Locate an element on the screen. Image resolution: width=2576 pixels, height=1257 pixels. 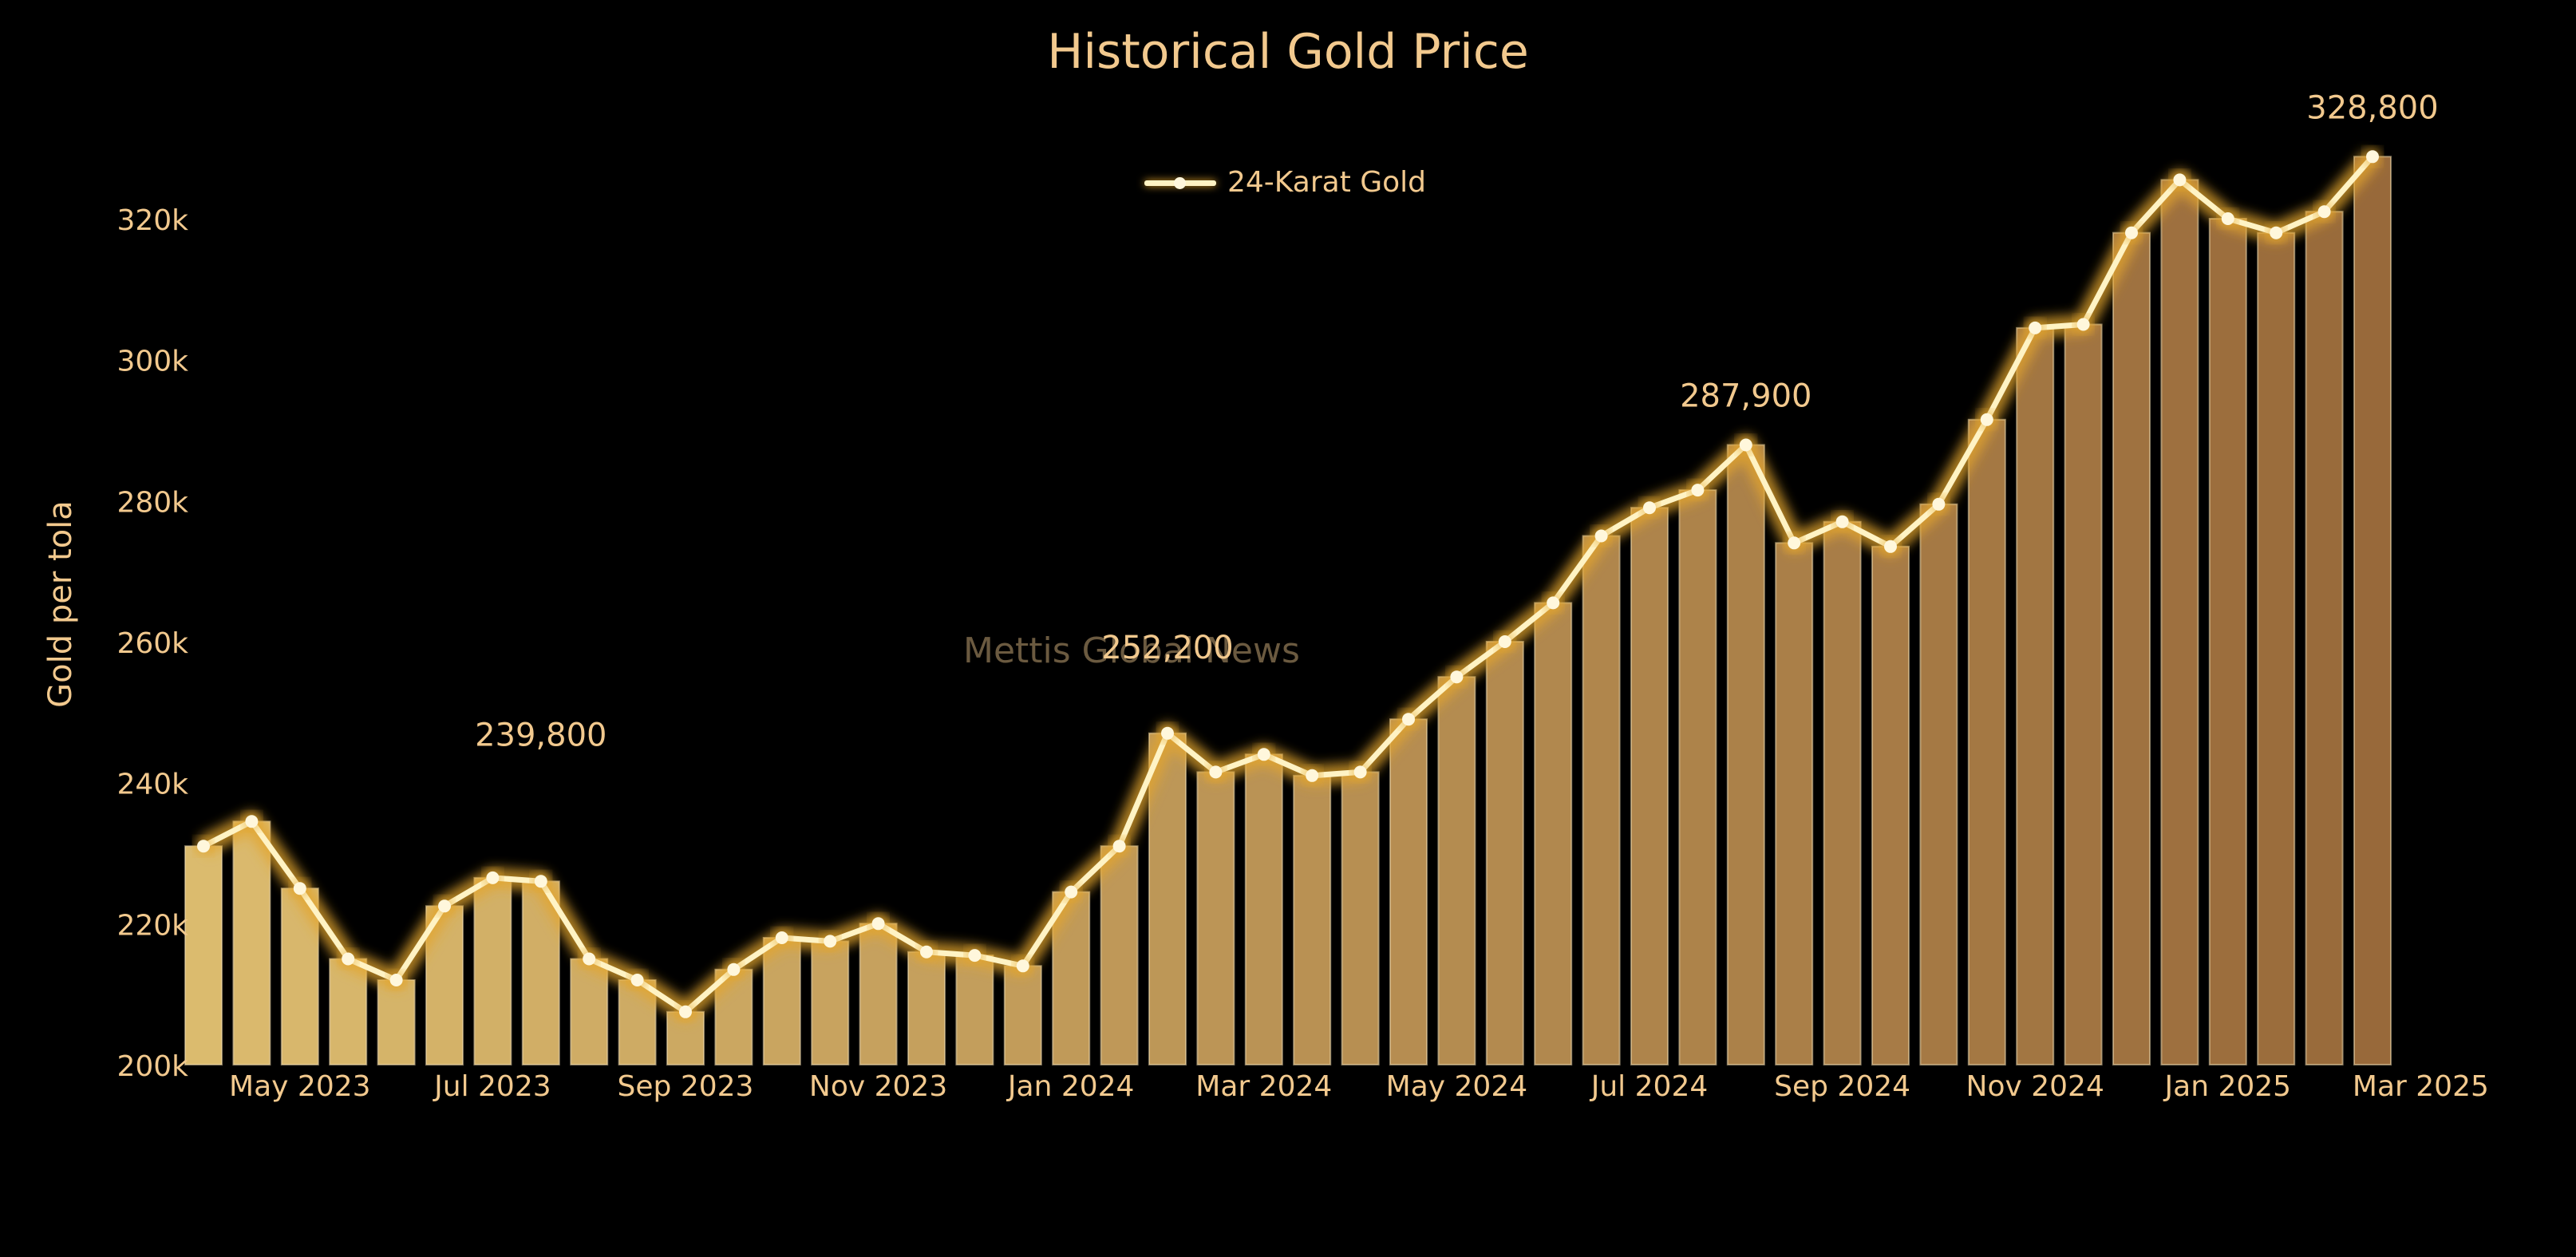
watermark: Mettis Global News is located at coordinates (1131, 650).